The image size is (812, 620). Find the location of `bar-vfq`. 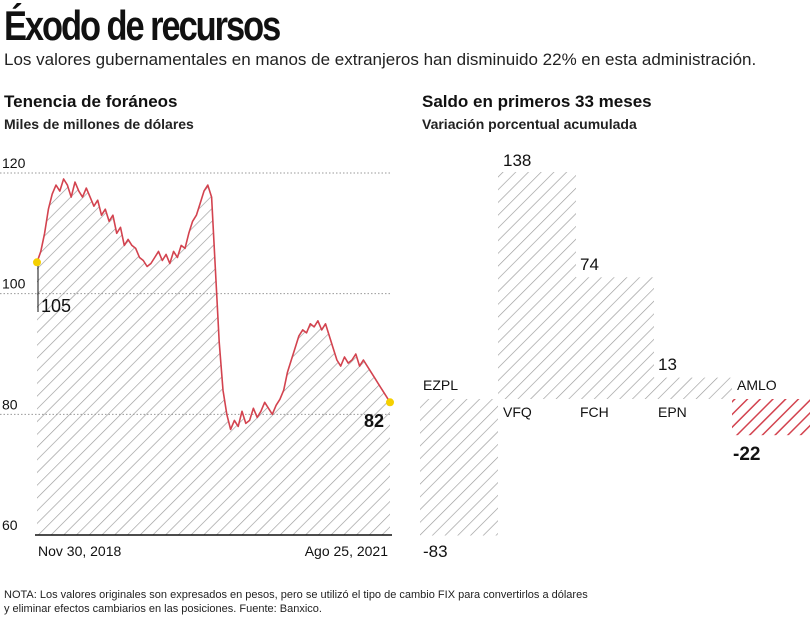

bar-vfq is located at coordinates (537, 285).